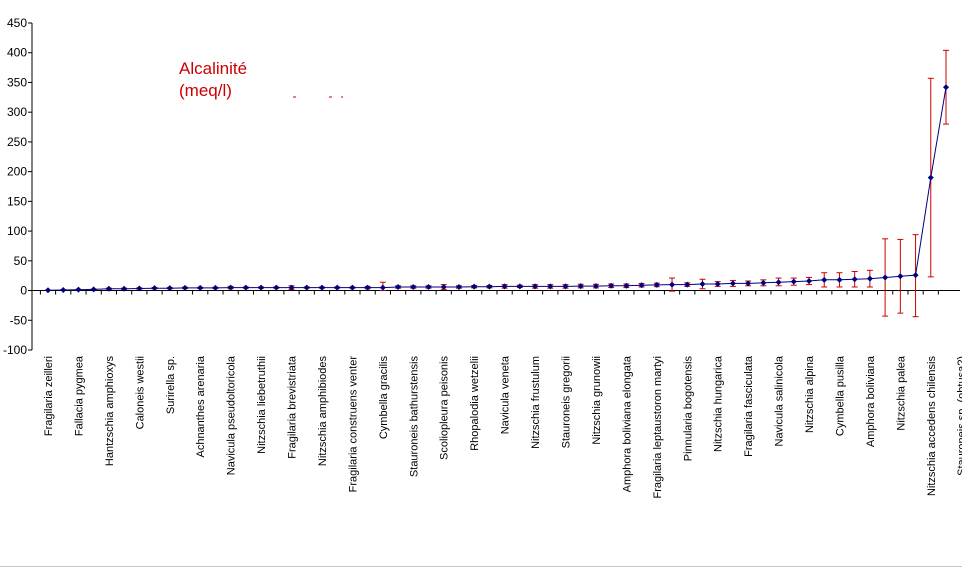 This screenshot has width=962, height=570. I want to click on y-tick-label: -100, so click(15, 350).